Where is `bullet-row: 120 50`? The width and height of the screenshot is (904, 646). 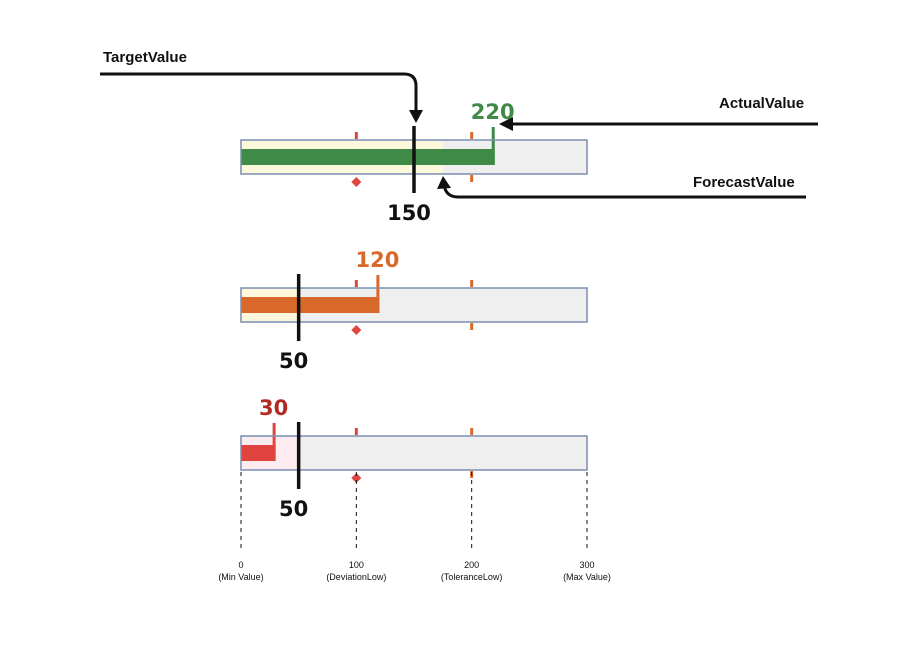
bullet-row: 120 50 is located at coordinates (414, 310).